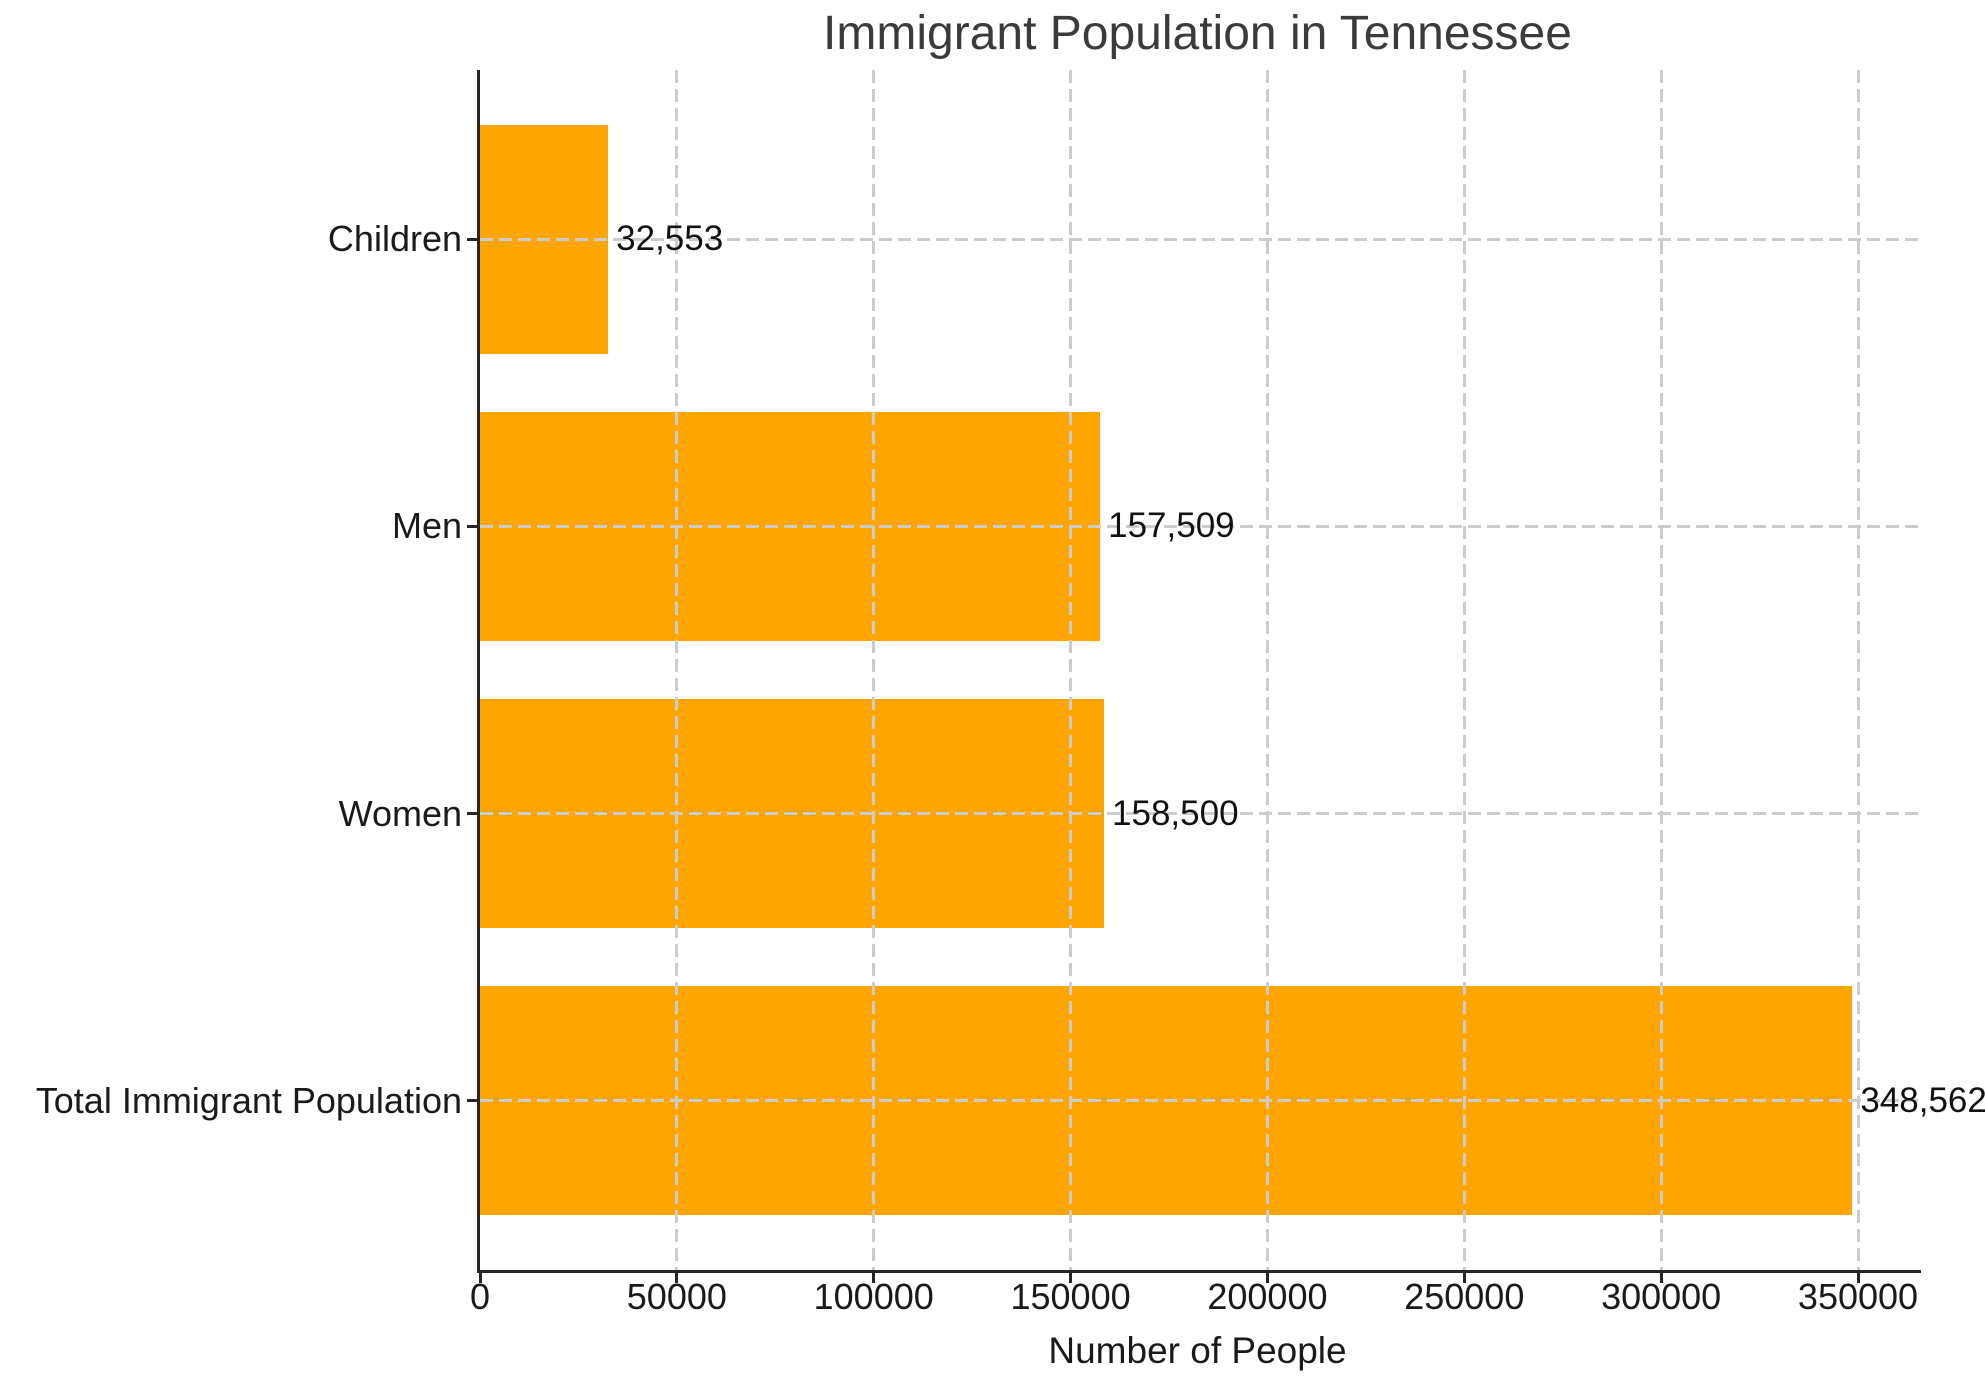 This screenshot has height=1380, width=1985. I want to click on bar-value-label: 348,562, so click(1922, 1100).